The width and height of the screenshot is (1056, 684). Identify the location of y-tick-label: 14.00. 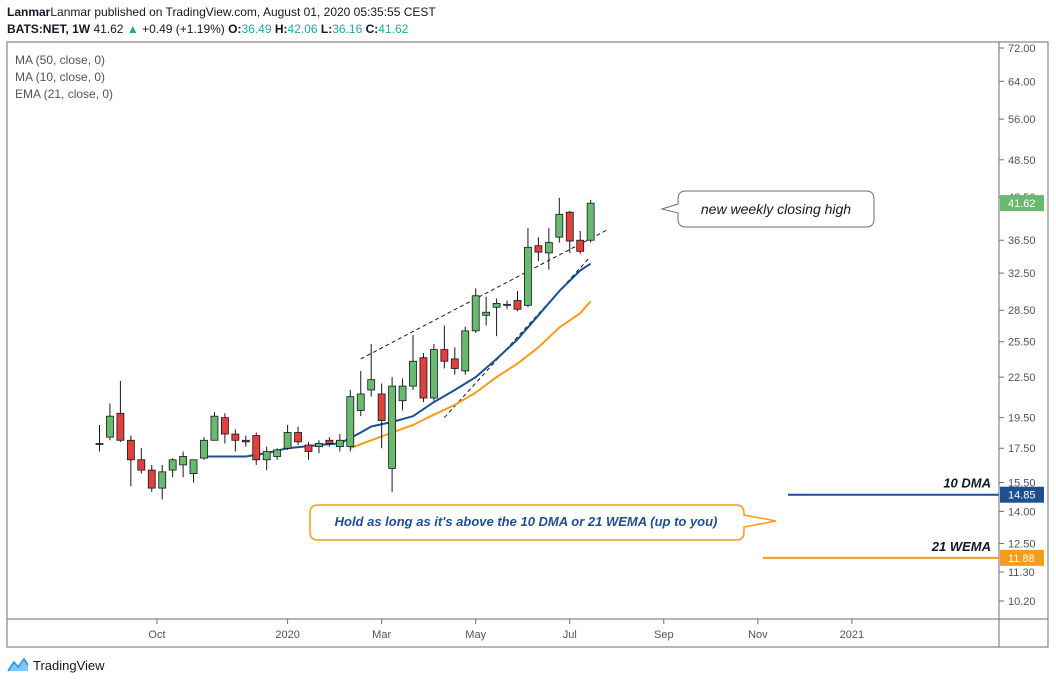
(1022, 512).